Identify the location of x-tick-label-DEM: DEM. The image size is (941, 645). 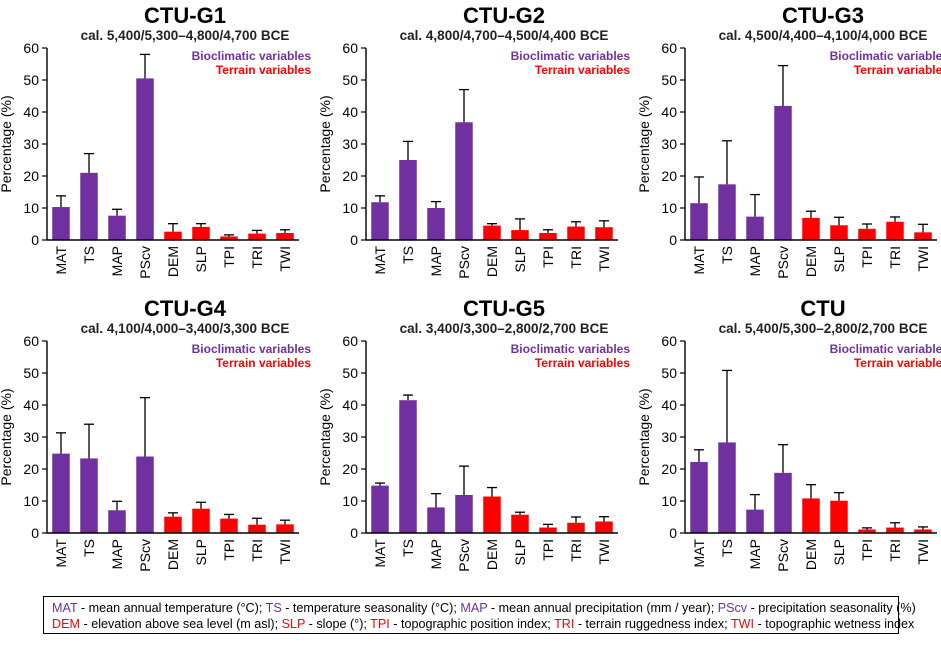
(492, 261).